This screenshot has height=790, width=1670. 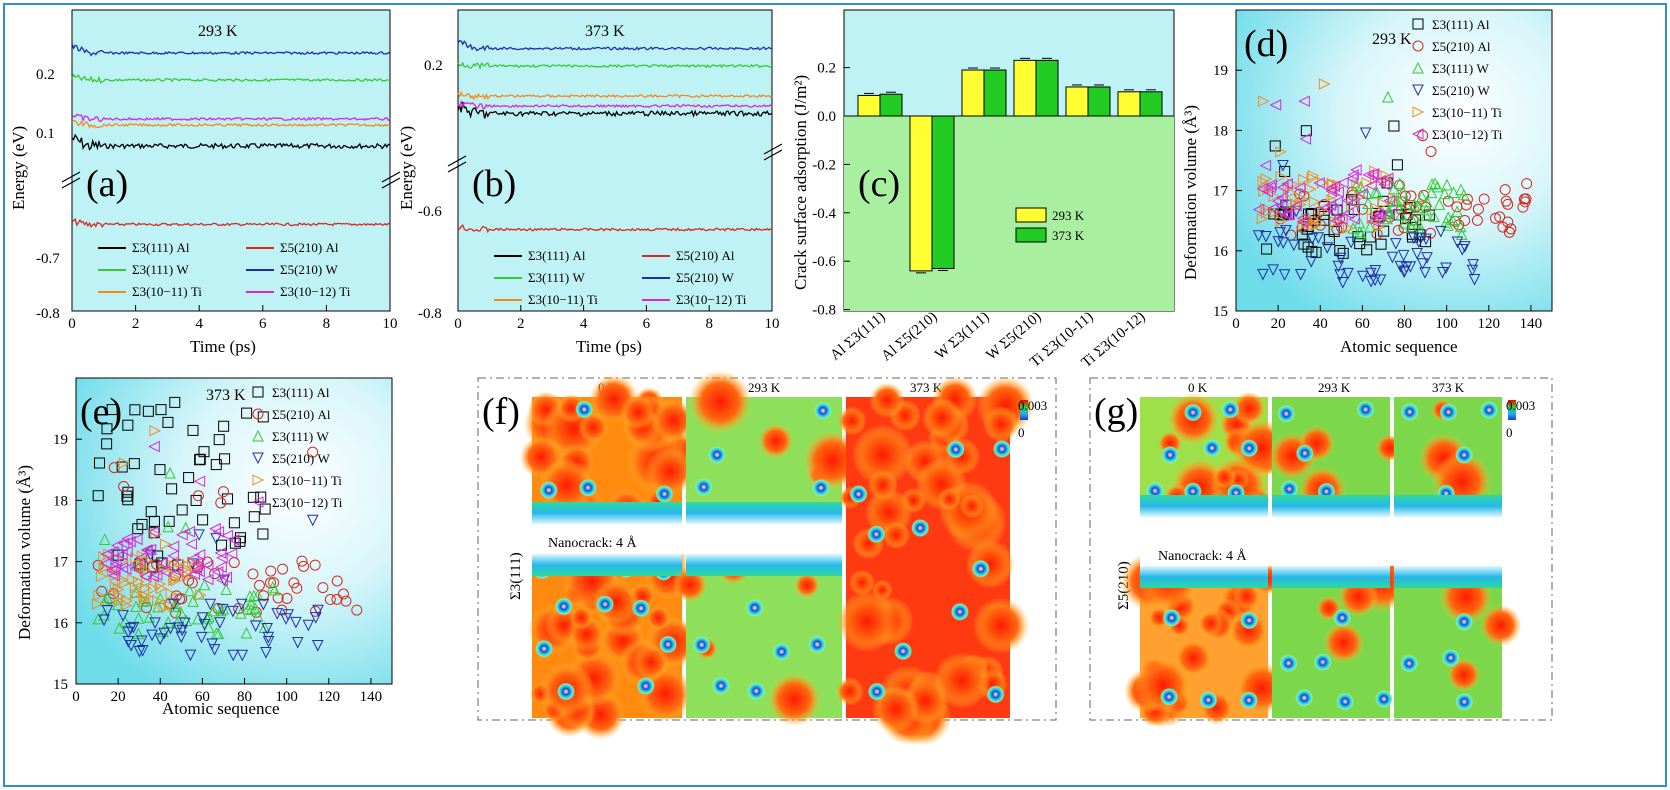 I want to click on legend-label: Σ3(10−11) Ti, so click(x=167, y=291).